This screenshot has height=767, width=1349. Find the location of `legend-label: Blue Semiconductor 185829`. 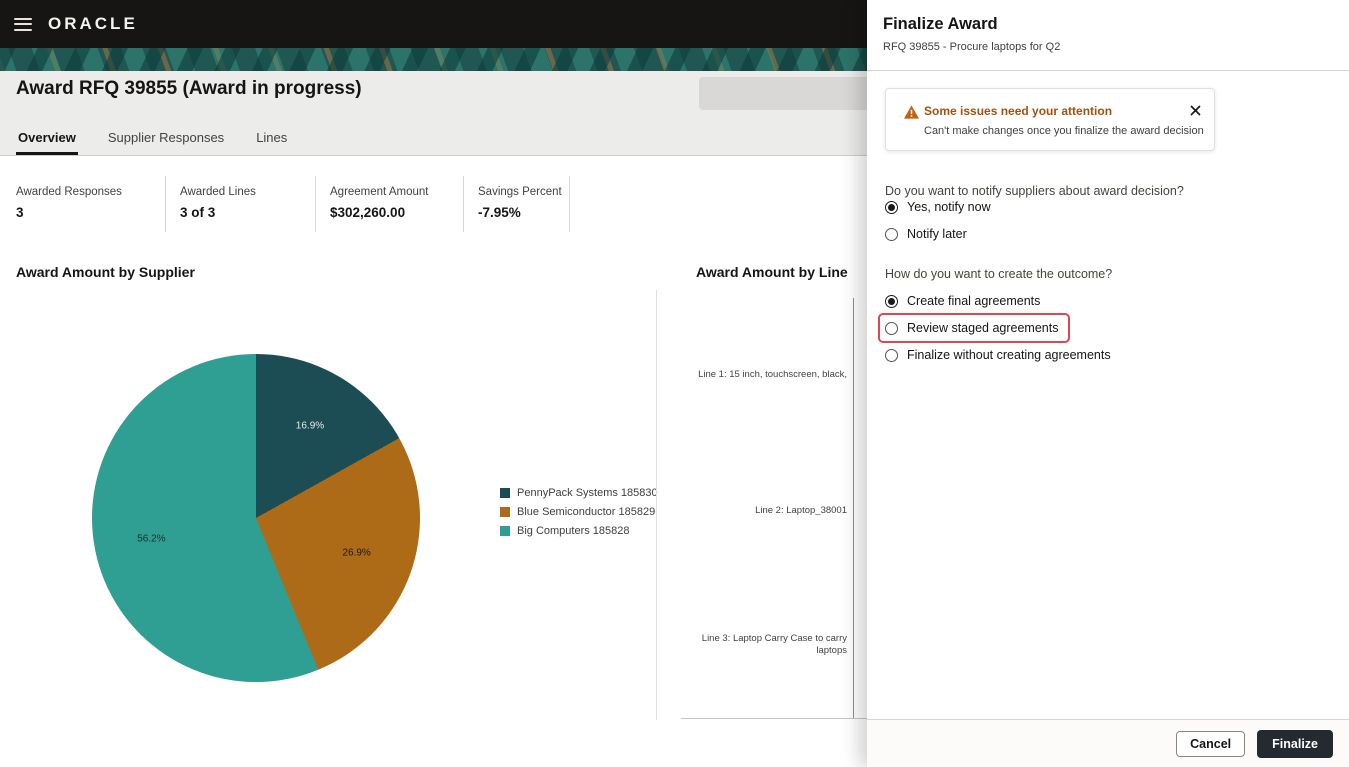

legend-label: Blue Semiconductor 185829 is located at coordinates (586, 512).